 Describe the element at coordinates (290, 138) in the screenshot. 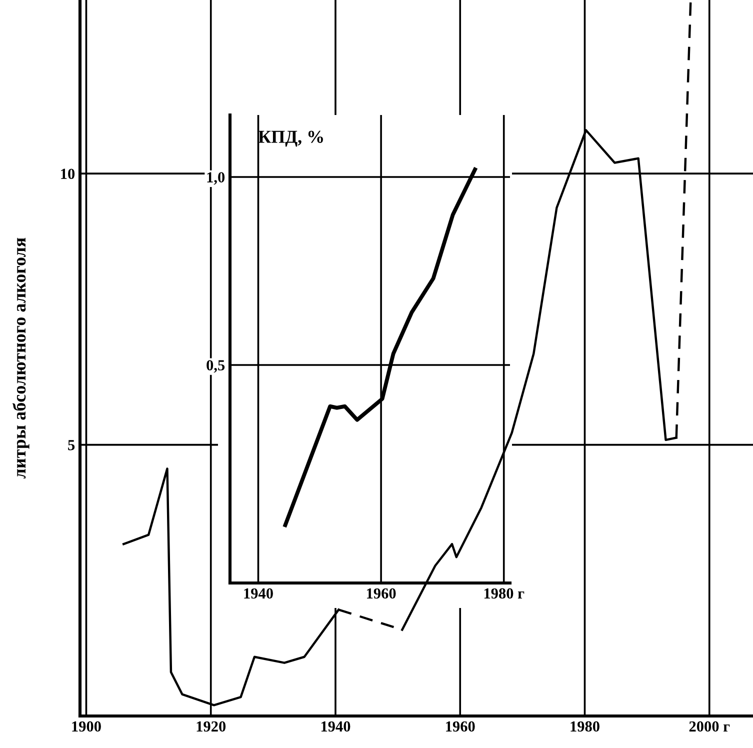

I see `text: КПД, %` at that location.